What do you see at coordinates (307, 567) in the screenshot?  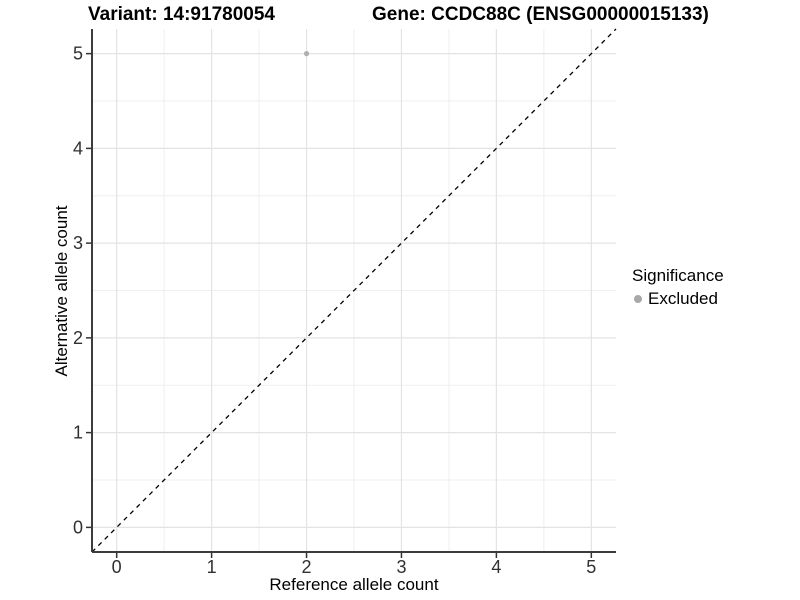 I see `x-tick-label: 2` at bounding box center [307, 567].